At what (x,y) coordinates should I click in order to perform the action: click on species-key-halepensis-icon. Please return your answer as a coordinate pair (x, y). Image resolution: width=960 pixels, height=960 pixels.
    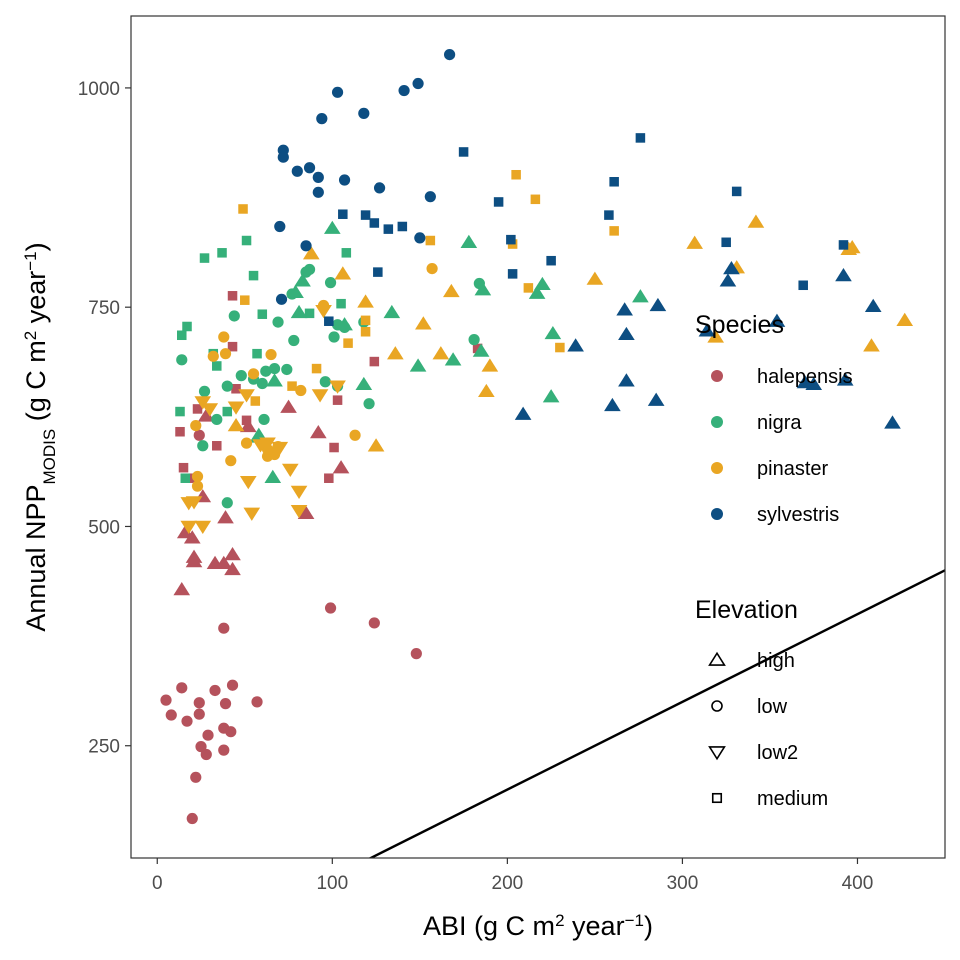
    Looking at the image, I should click on (717, 376).